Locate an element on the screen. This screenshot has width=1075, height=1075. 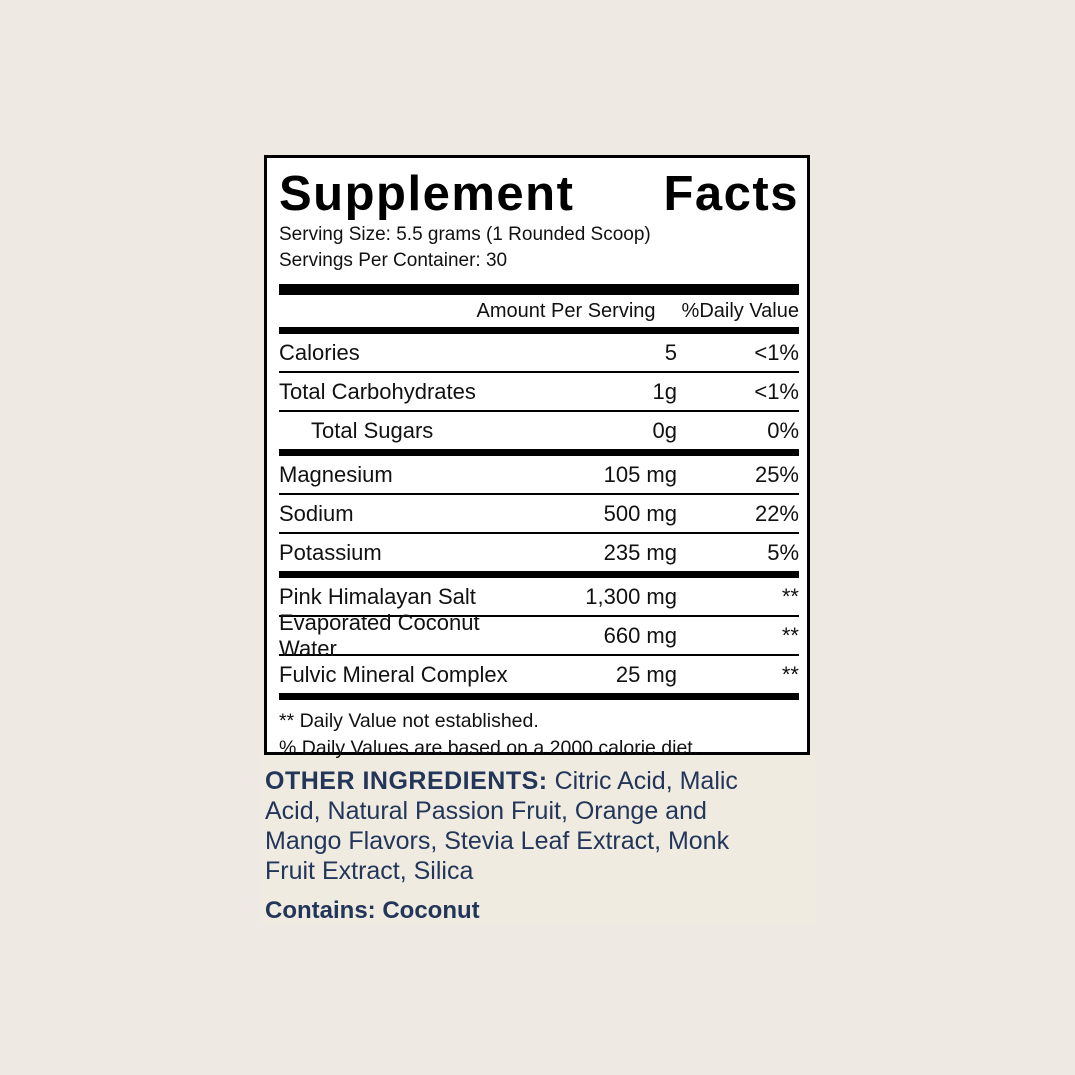
label-title: Supplement Facts is located at coordinates (539, 194).